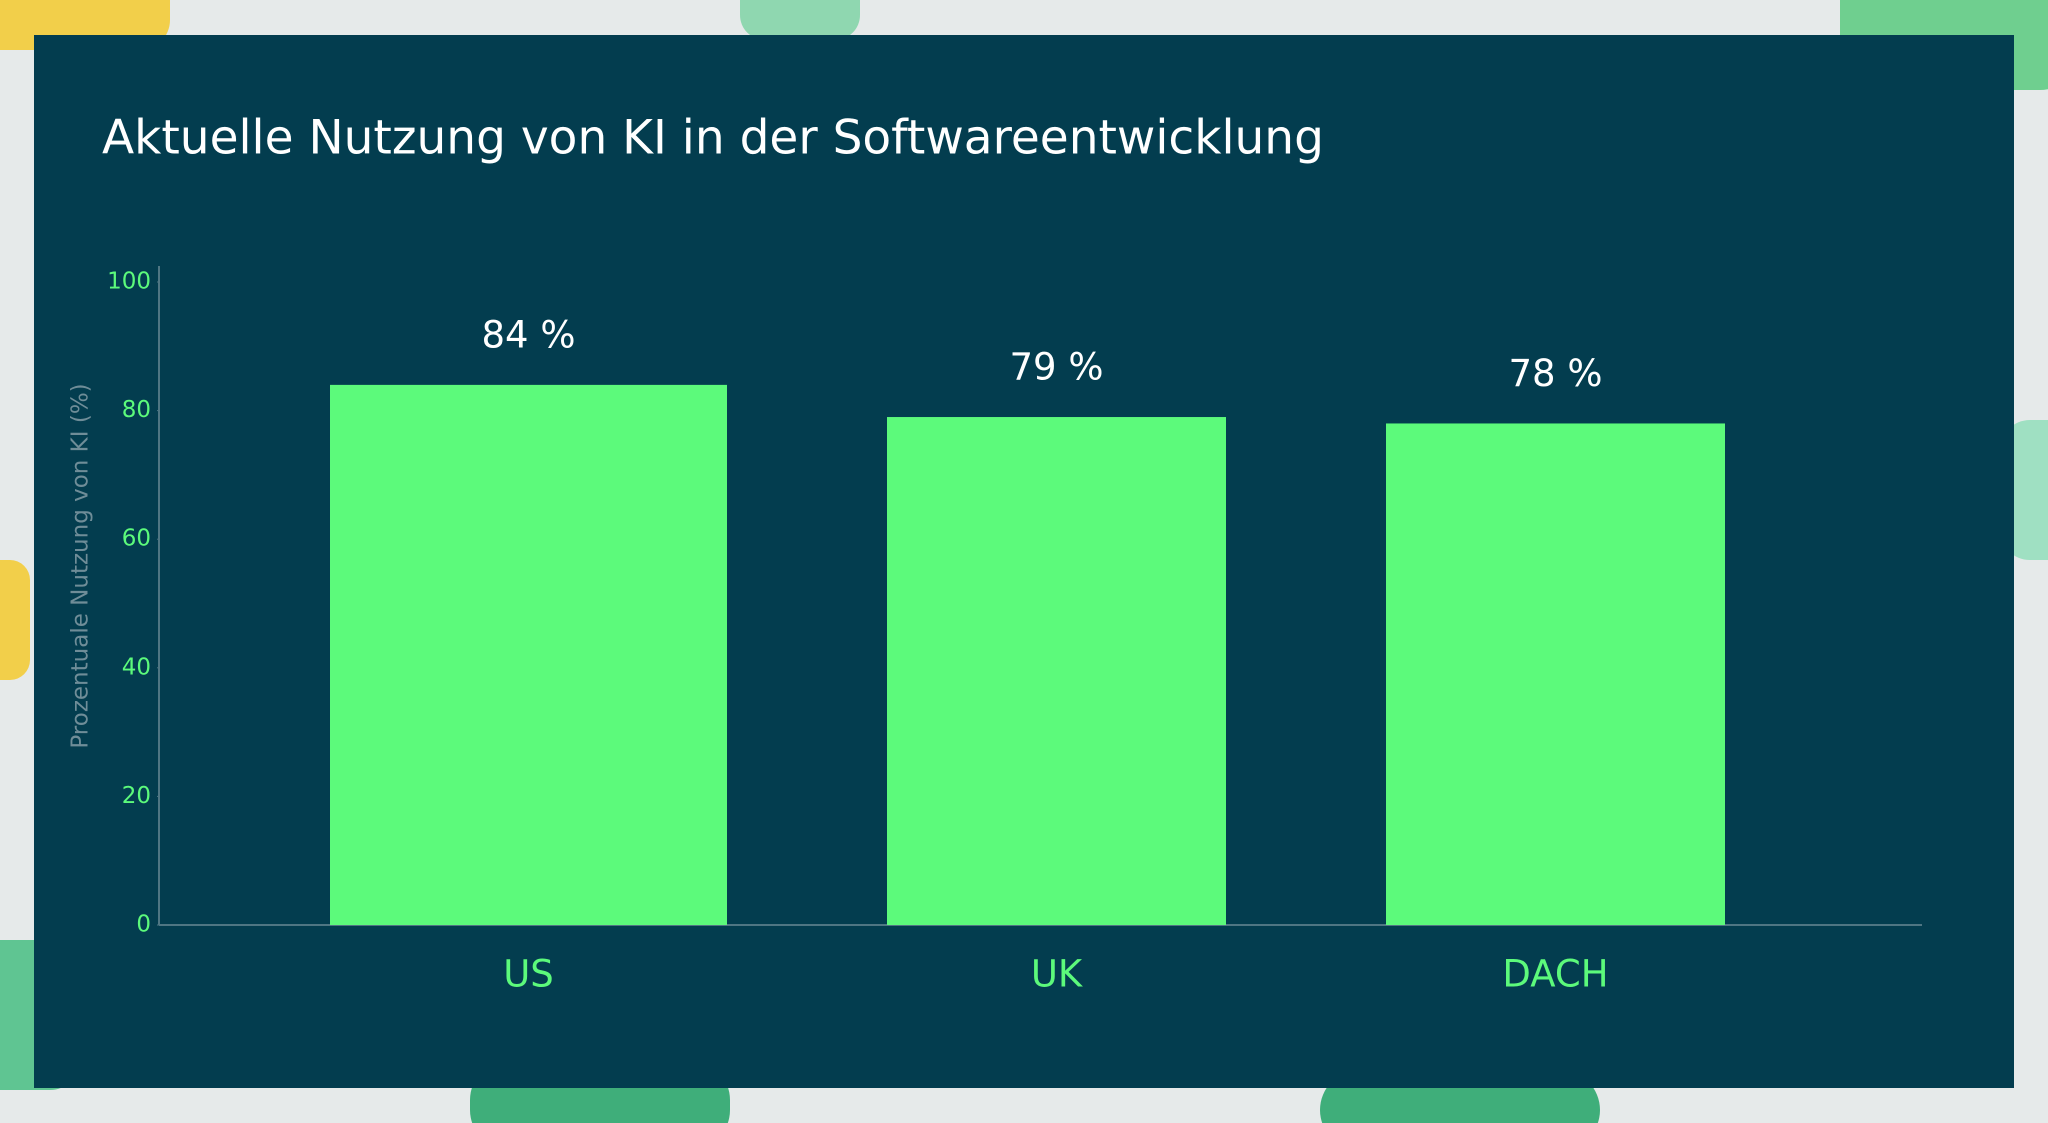 This screenshot has height=1123, width=2048. I want to click on x-tick-label: DACH, so click(1555, 974).